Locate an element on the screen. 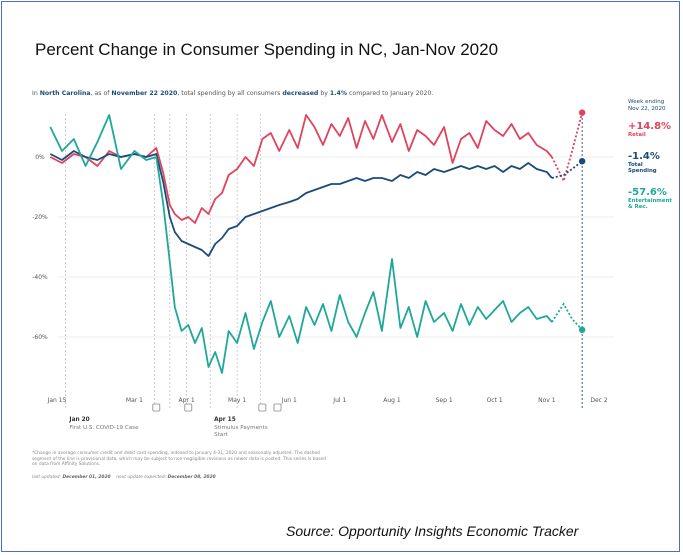 This screenshot has height=555, width=683. legend-heading: Week ending Nov 22, 2020 is located at coordinates (647, 105).